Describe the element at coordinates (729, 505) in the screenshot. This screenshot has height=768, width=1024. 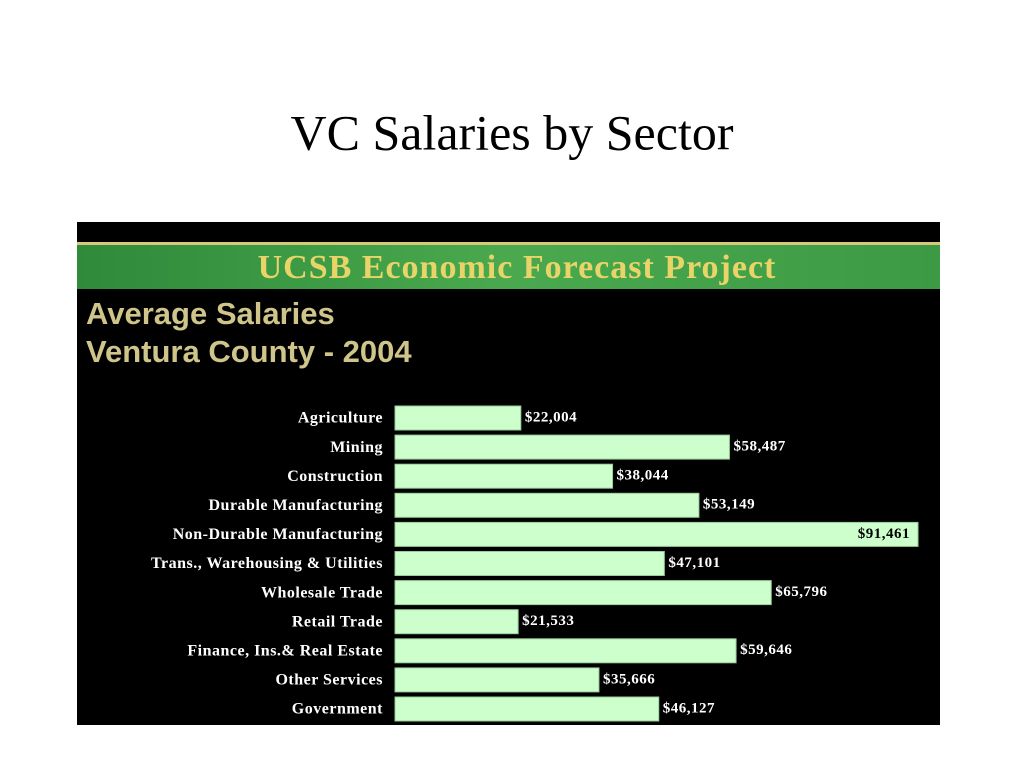
I see `value-label: $53,149` at that location.